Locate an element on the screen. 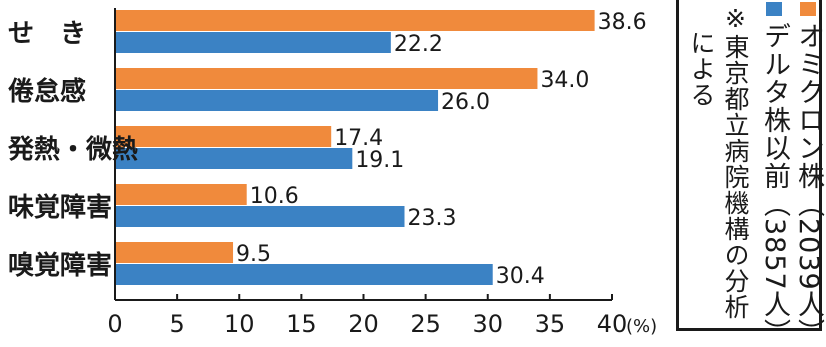 This screenshot has width=826, height=347. x-unit-label: (%) is located at coordinates (641, 326).